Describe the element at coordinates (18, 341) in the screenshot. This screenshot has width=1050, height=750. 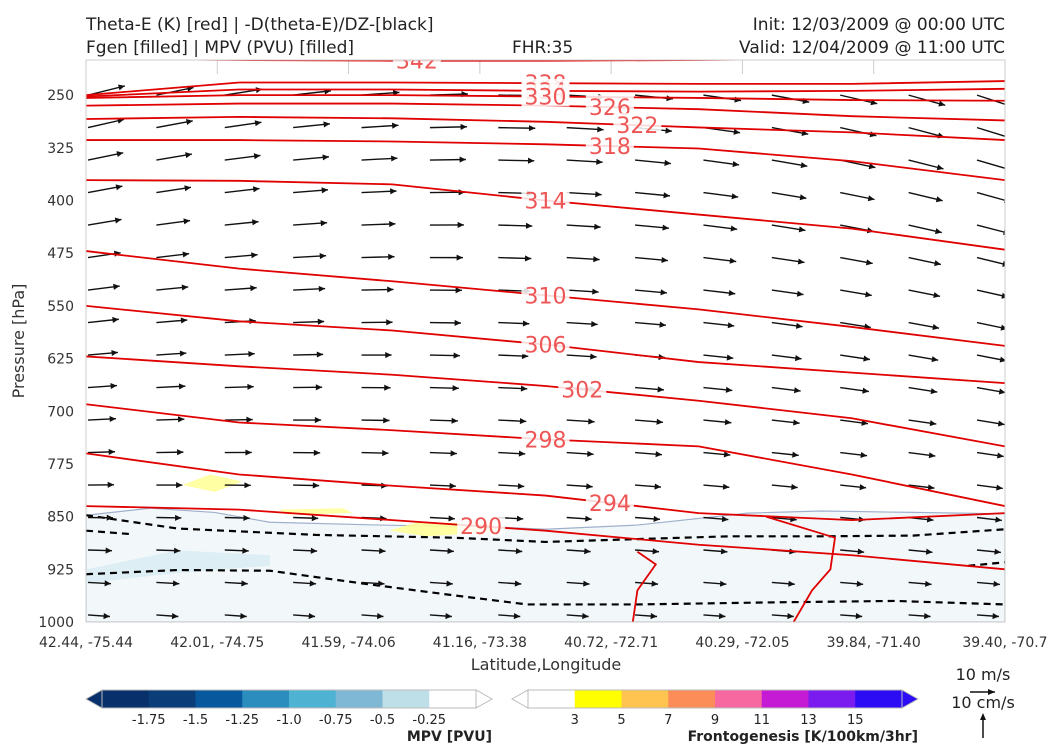
I see `y-axis-title: Pressure [hPa]` at that location.